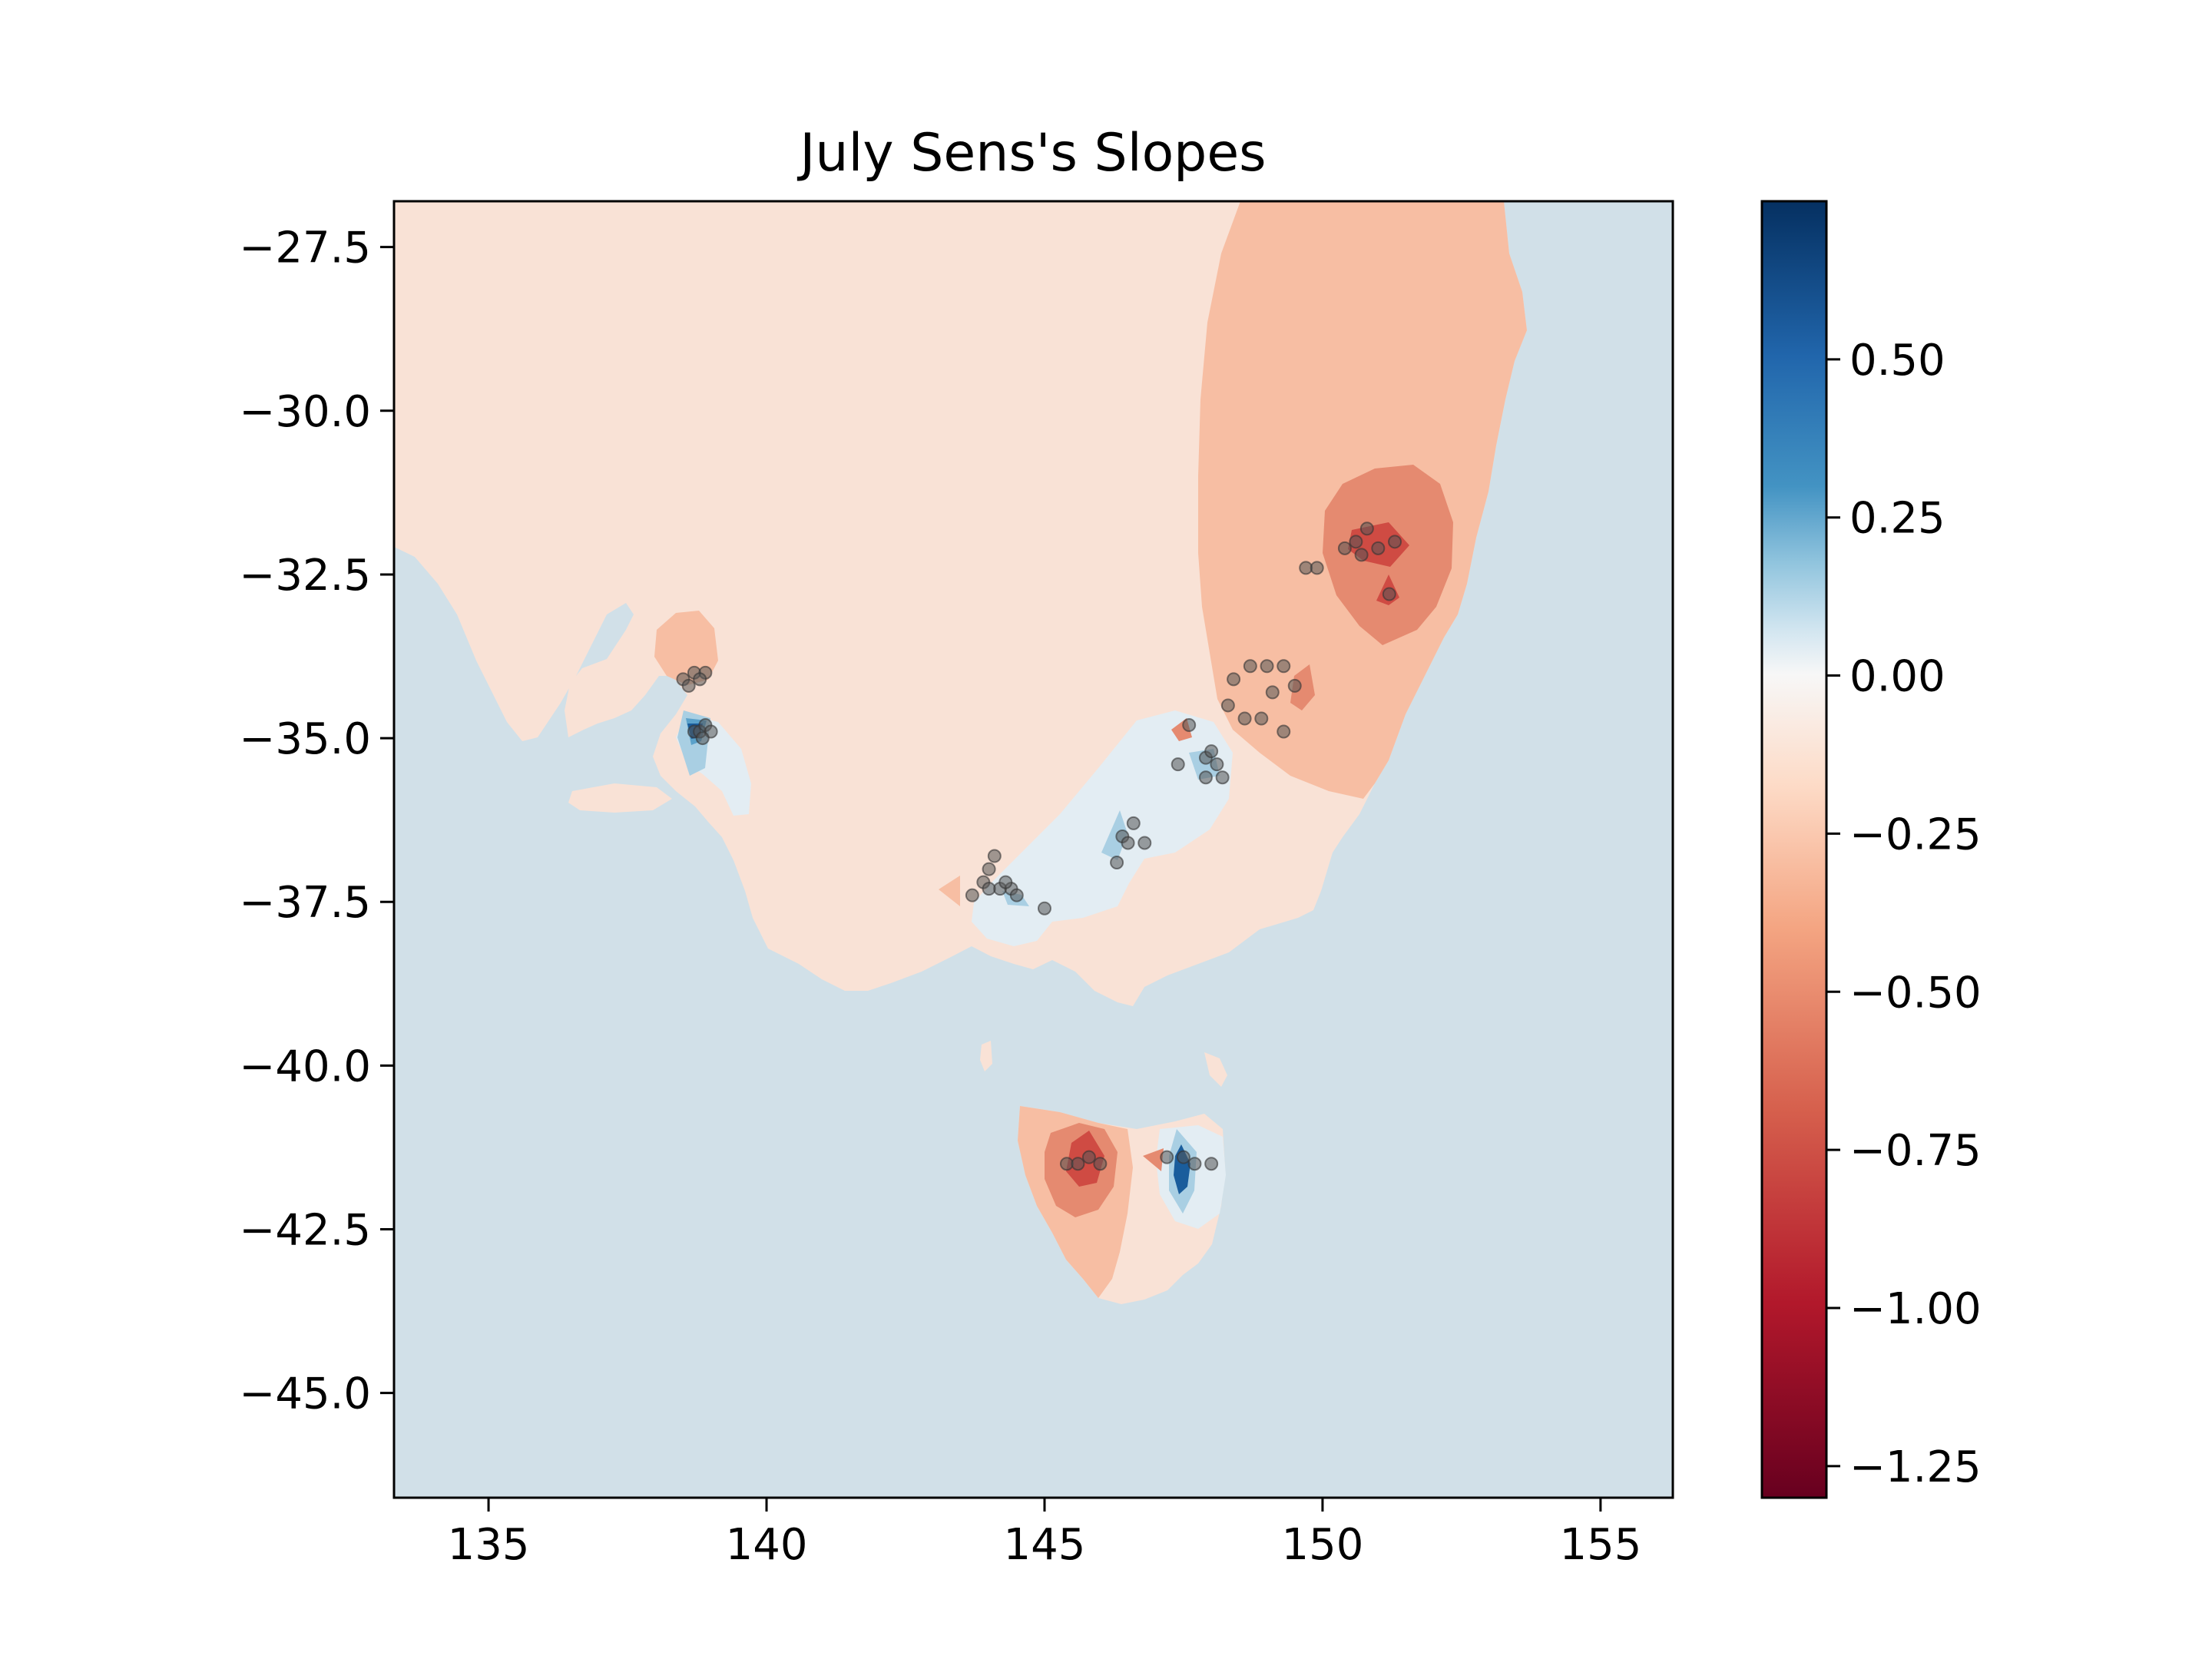 The height and width of the screenshot is (1659, 2212). Describe the element at coordinates (317, 822) in the screenshot. I see `y-axis-ticks: −27.5 −30.0 −32.5 −35.0 −37.5 −40.0 −42.5 −45.0` at that location.